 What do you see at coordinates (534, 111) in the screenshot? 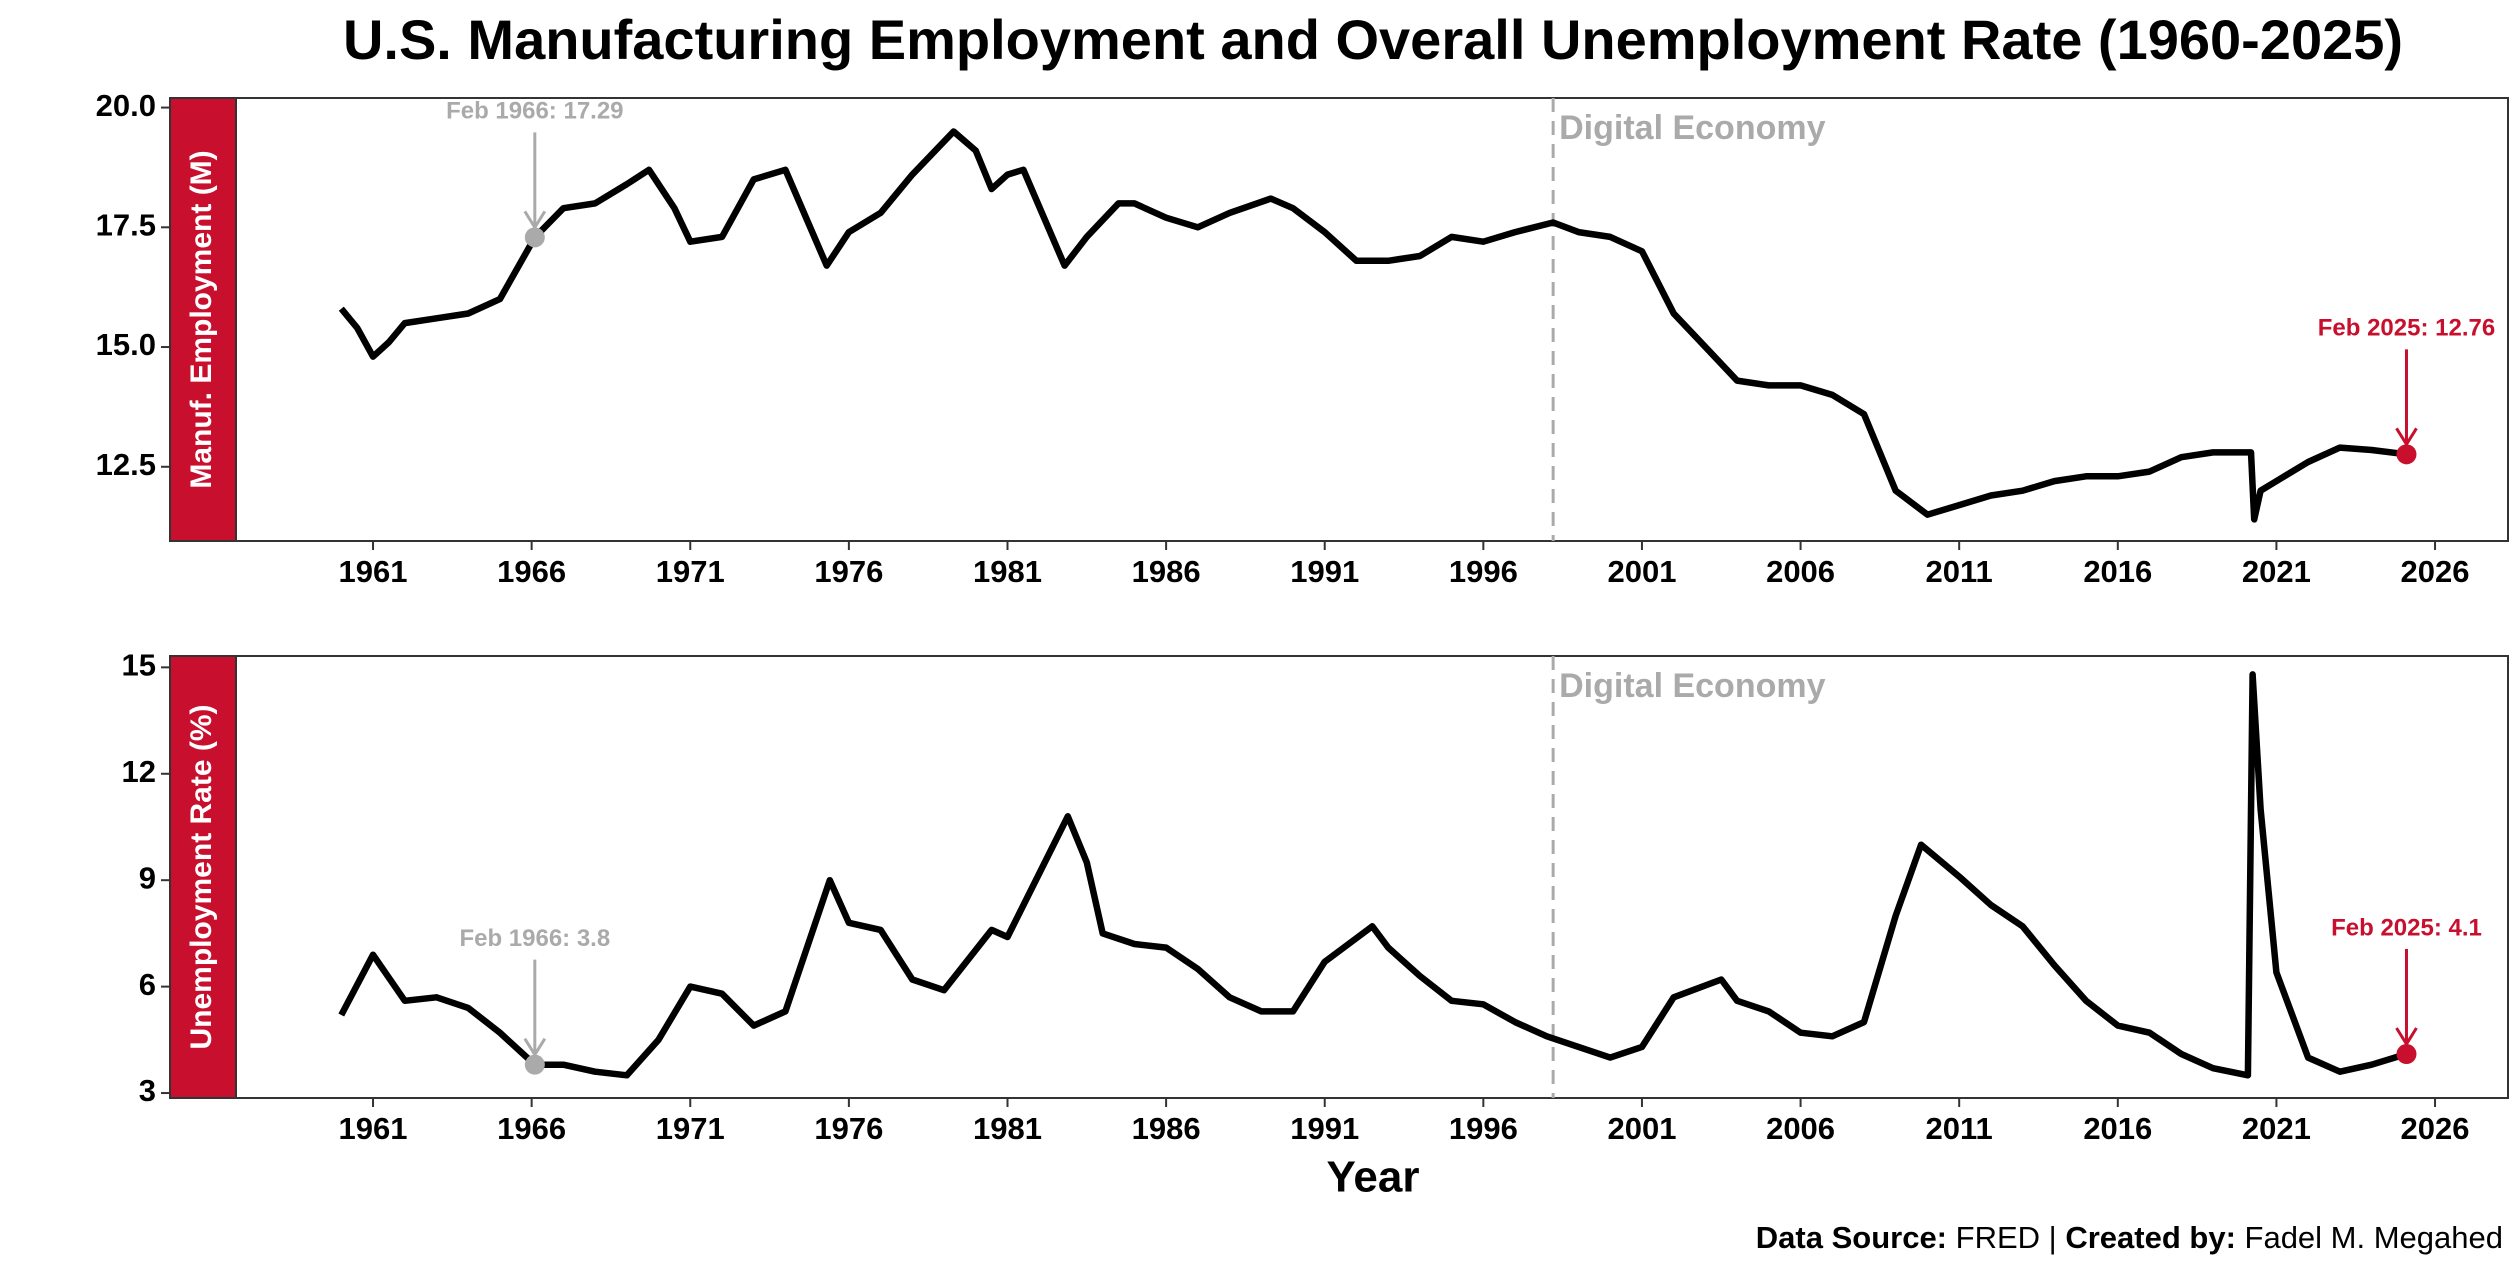
I see `annotation-label: Feb 1966: 17.29` at bounding box center [534, 111].